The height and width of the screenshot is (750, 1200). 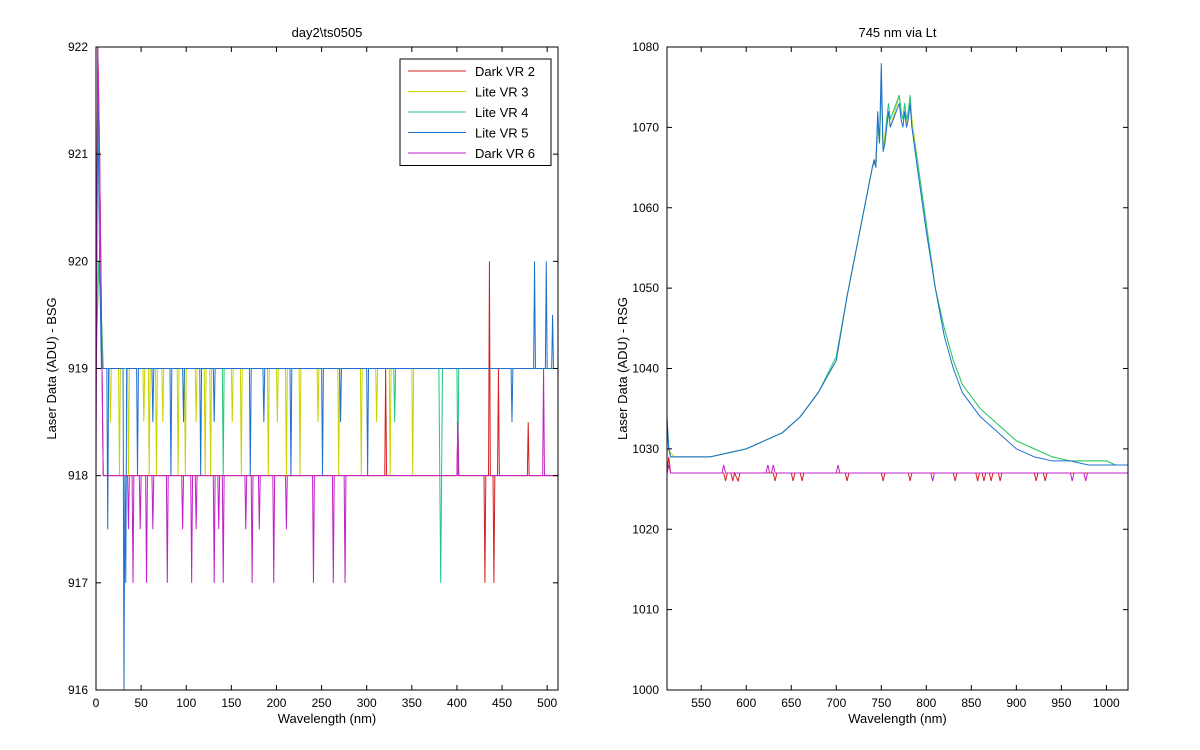 What do you see at coordinates (645, 47) in the screenshot?
I see `y-tick-label: 1080` at bounding box center [645, 47].